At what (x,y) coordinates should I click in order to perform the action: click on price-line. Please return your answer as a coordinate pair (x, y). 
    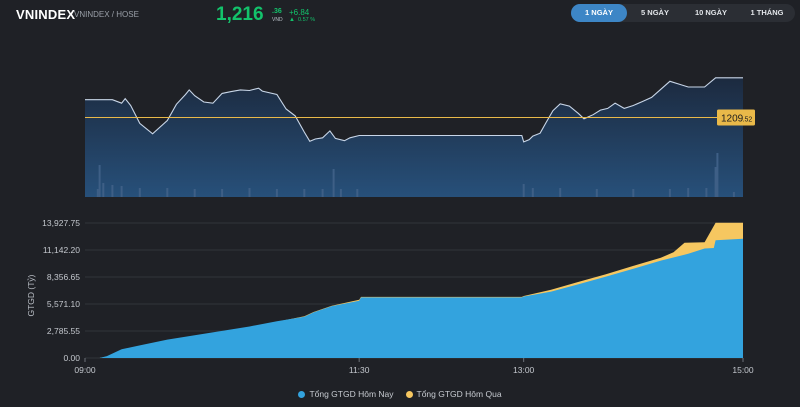
    Looking at the image, I should click on (414, 110).